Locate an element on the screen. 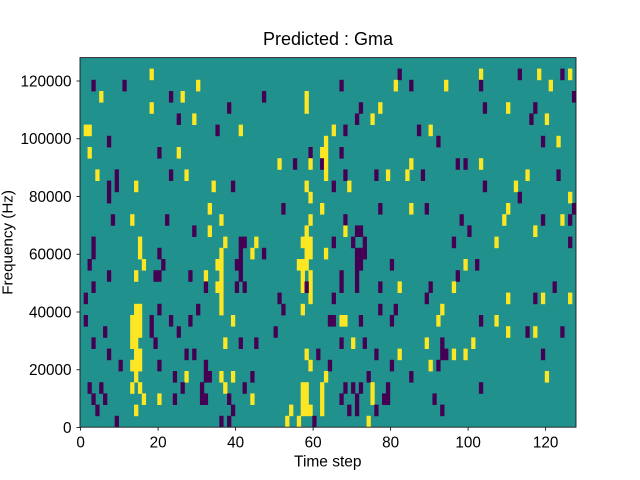 The width and height of the screenshot is (640, 480). svg-text: 20 is located at coordinates (158, 443).